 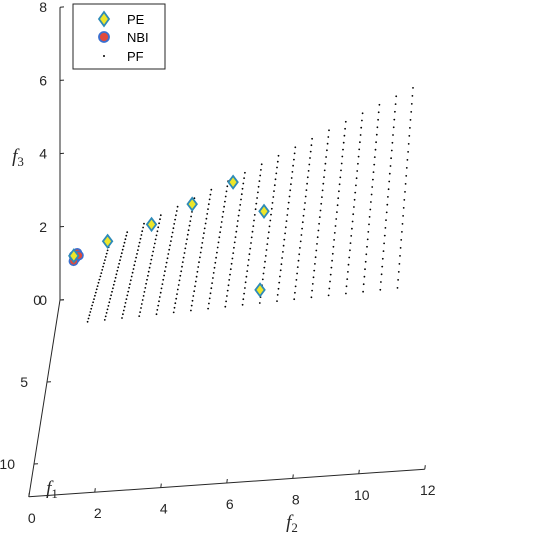 I want to click on f1-tick-label: 5, so click(x=24, y=382).